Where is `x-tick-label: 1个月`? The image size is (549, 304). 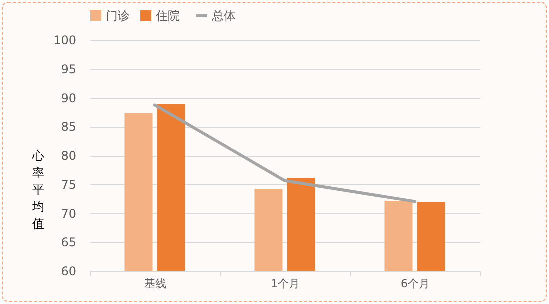
x-tick-label: 1个月 is located at coordinates (285, 284).